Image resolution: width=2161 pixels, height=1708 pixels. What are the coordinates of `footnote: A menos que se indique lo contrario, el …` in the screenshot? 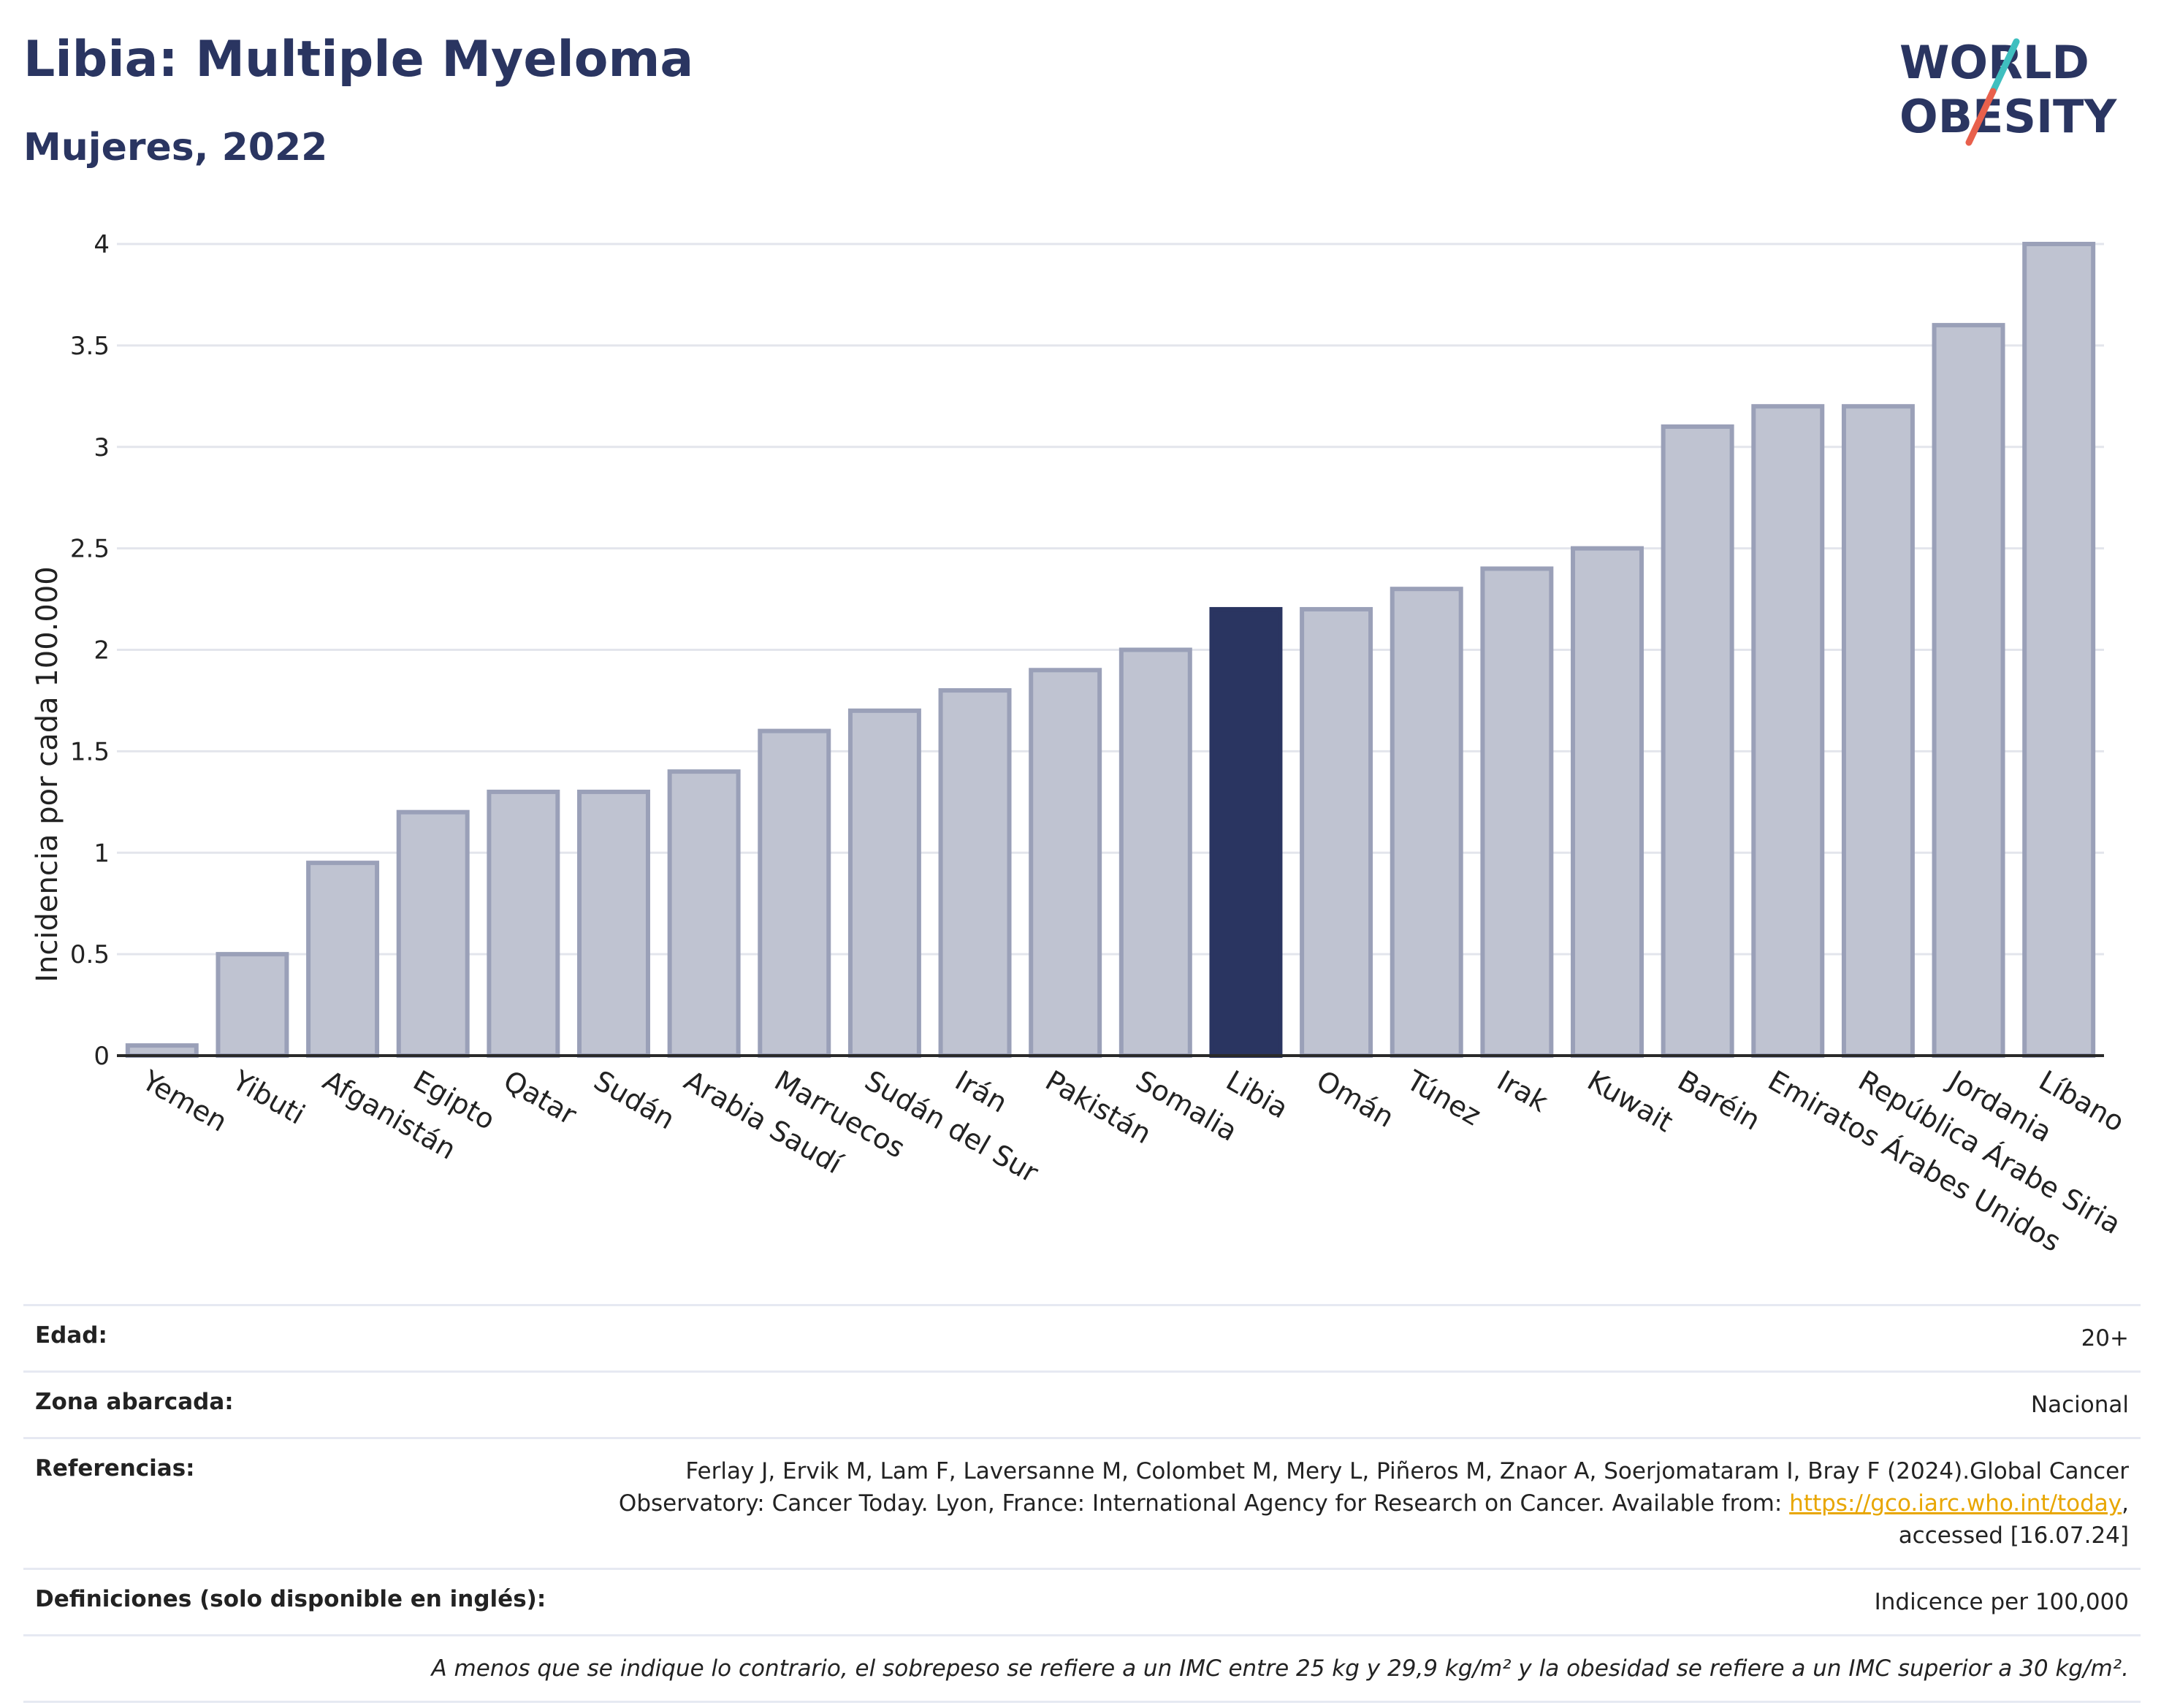 It's located at (1082, 1669).